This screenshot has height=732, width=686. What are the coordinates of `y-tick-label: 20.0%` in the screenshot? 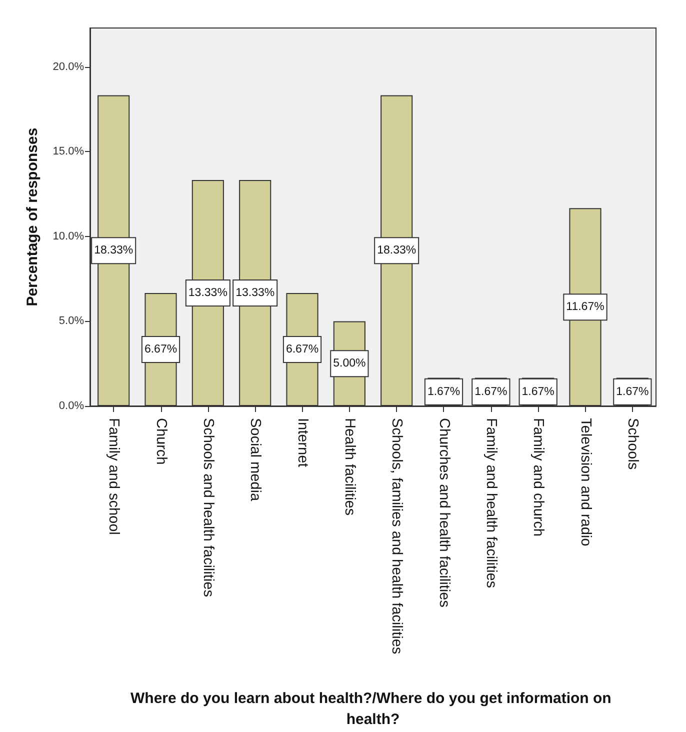 It's located at (68, 66).